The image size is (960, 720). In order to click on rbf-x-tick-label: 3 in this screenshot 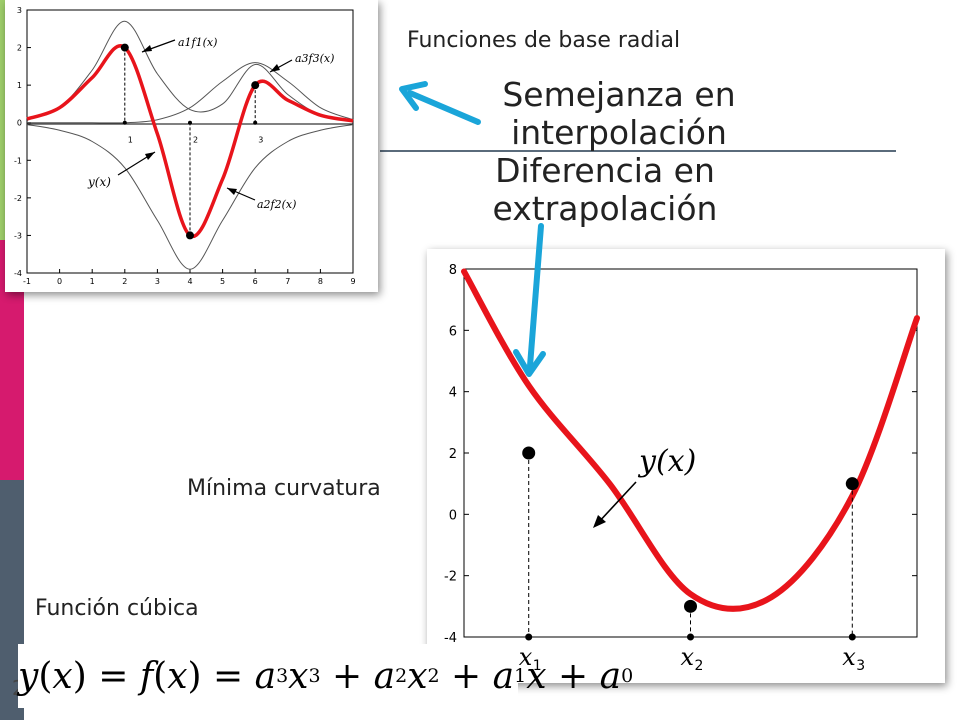, I will do `click(157, 281)`.